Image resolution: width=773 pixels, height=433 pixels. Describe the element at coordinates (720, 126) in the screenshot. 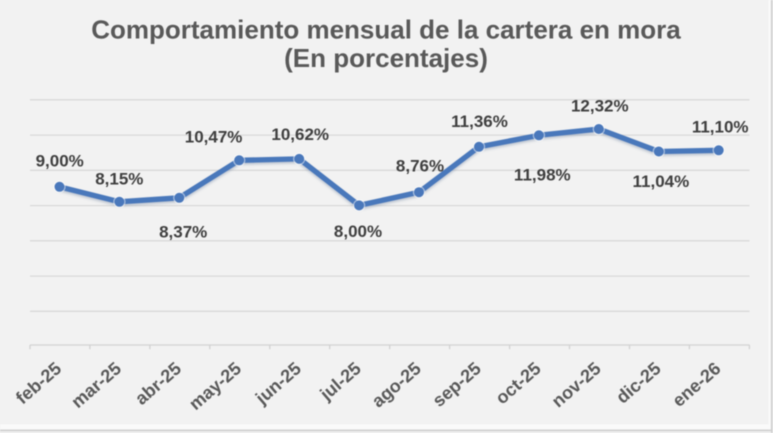

I see `svg-text: 11,10%` at that location.